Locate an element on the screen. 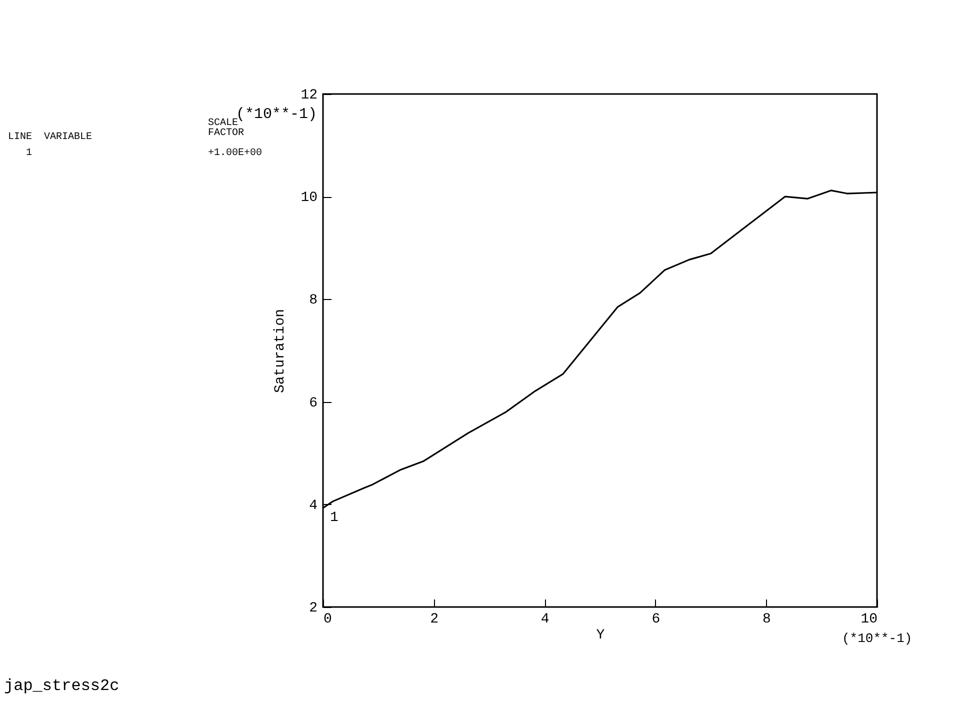  y-tick-label: 12 is located at coordinates (309, 96).